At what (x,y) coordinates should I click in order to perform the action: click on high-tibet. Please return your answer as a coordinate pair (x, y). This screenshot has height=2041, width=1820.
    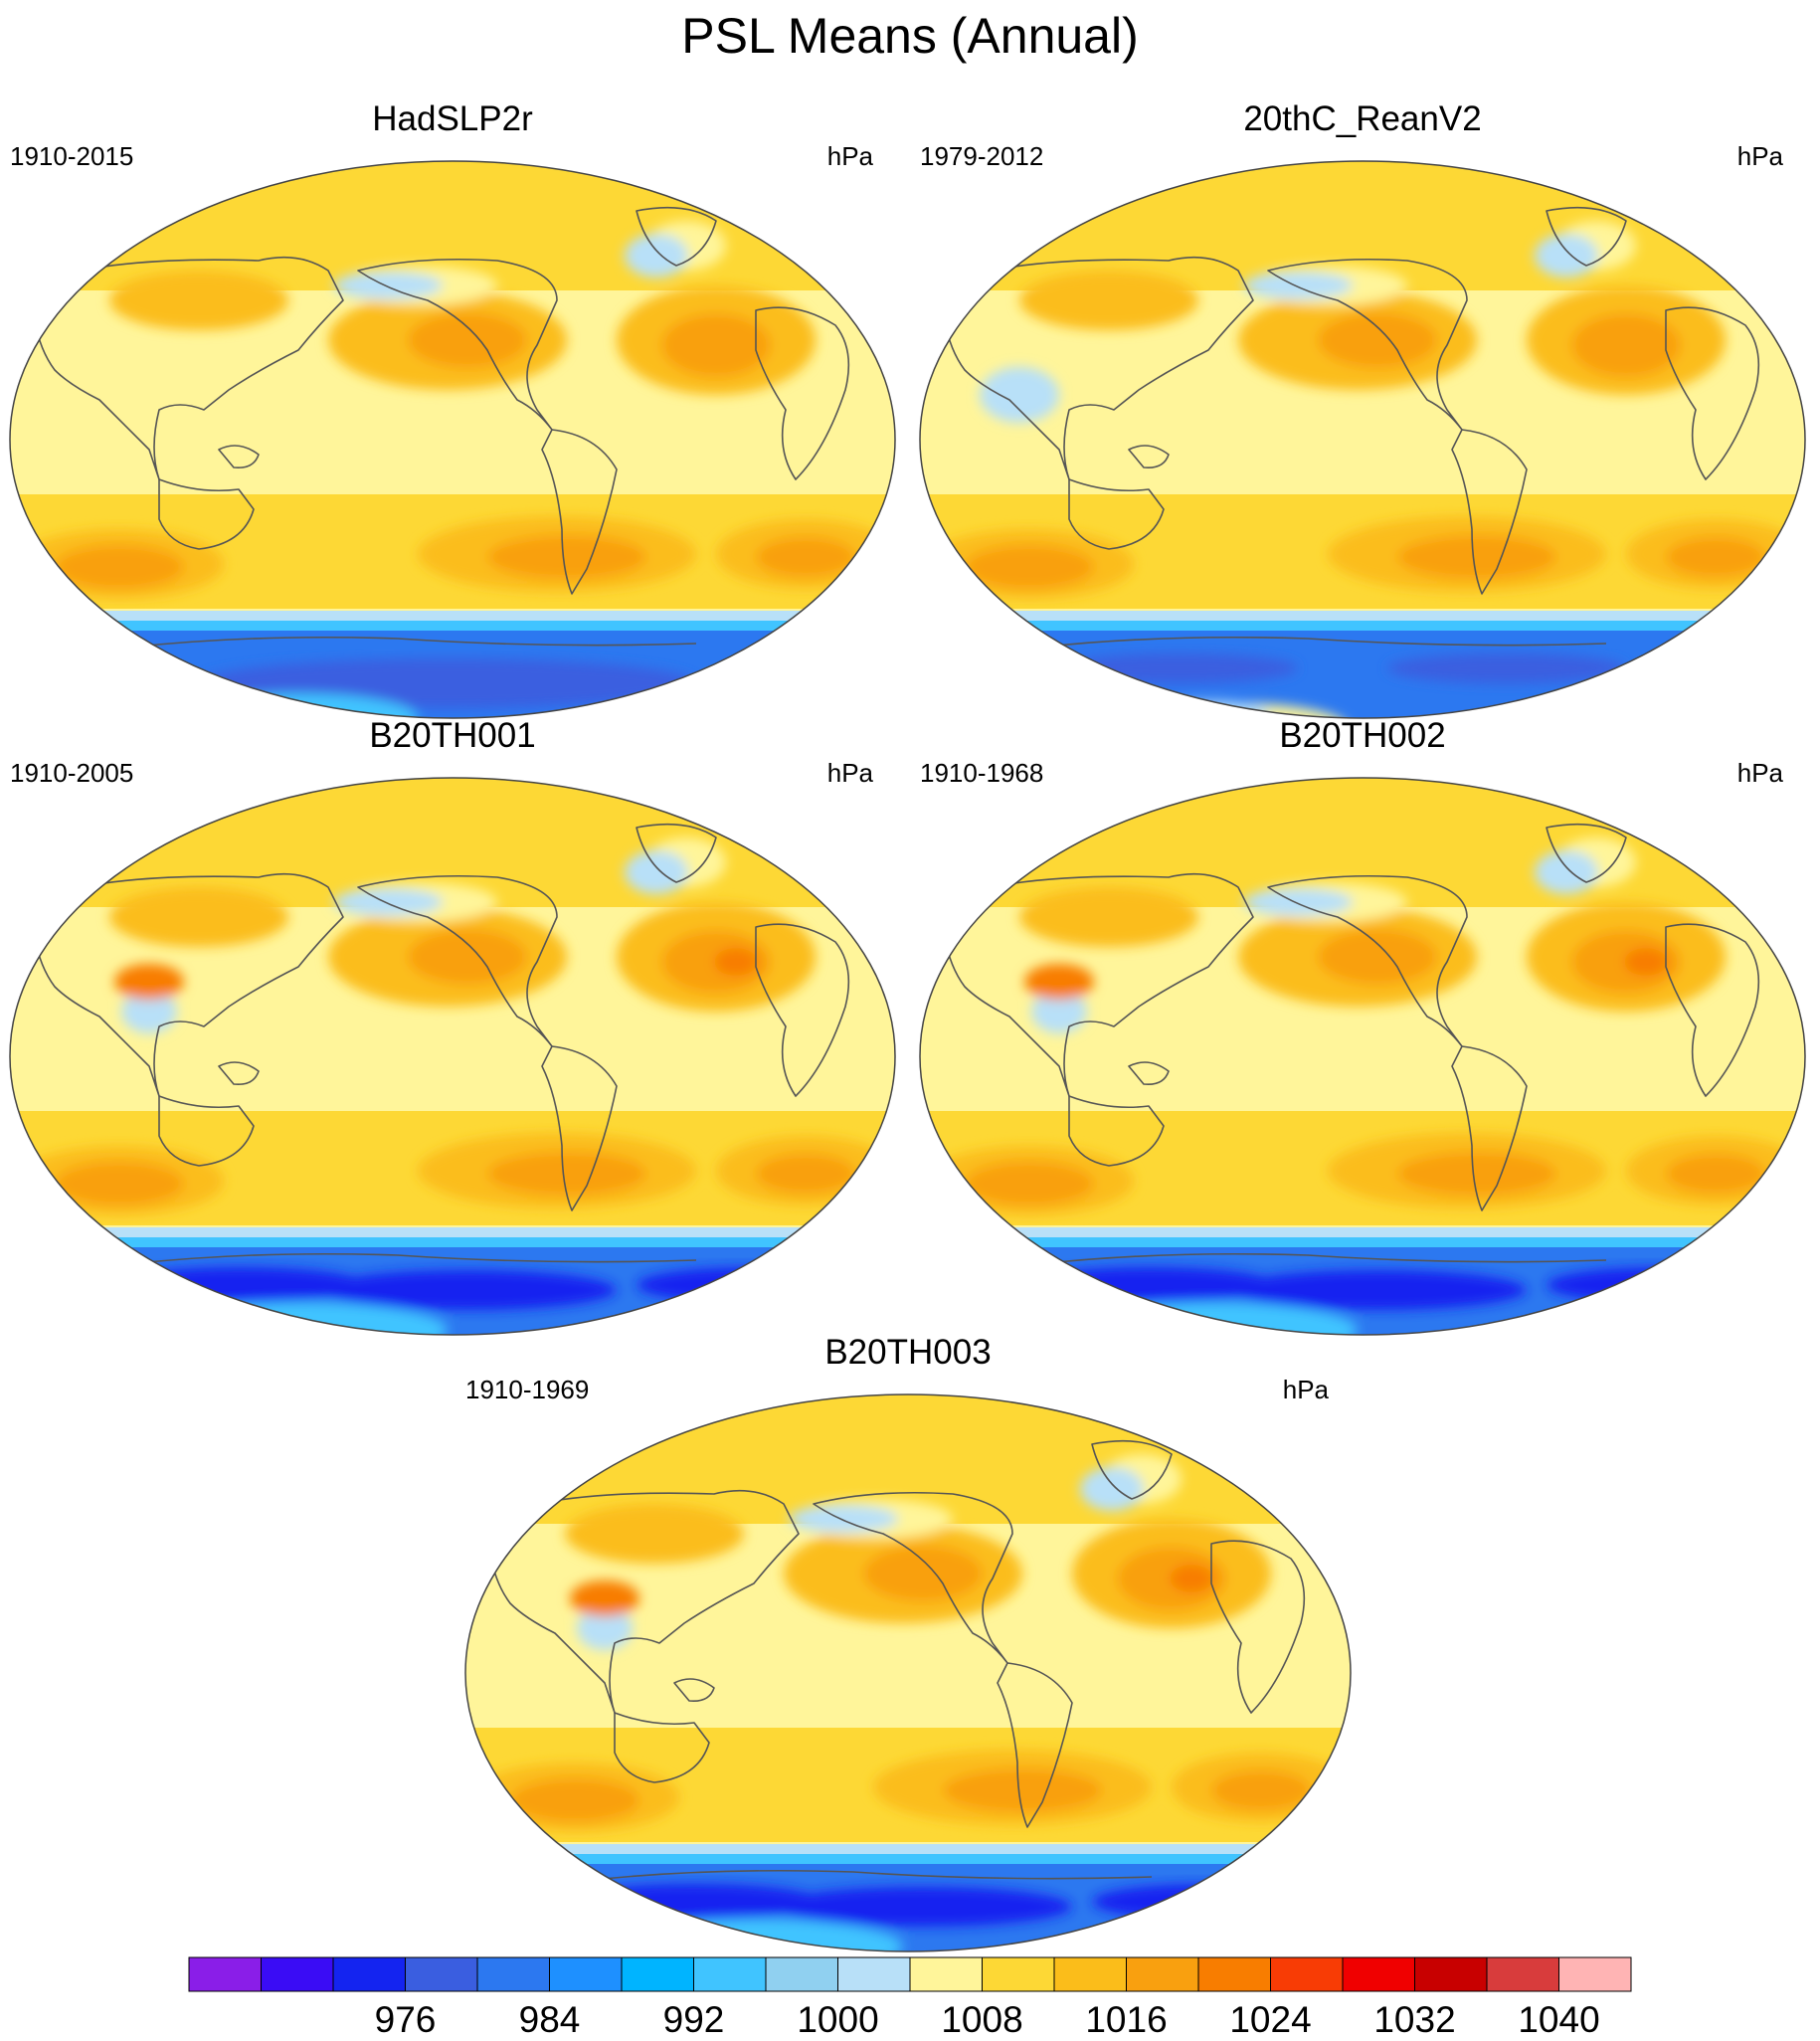
    Looking at the image, I should click on (604, 1598).